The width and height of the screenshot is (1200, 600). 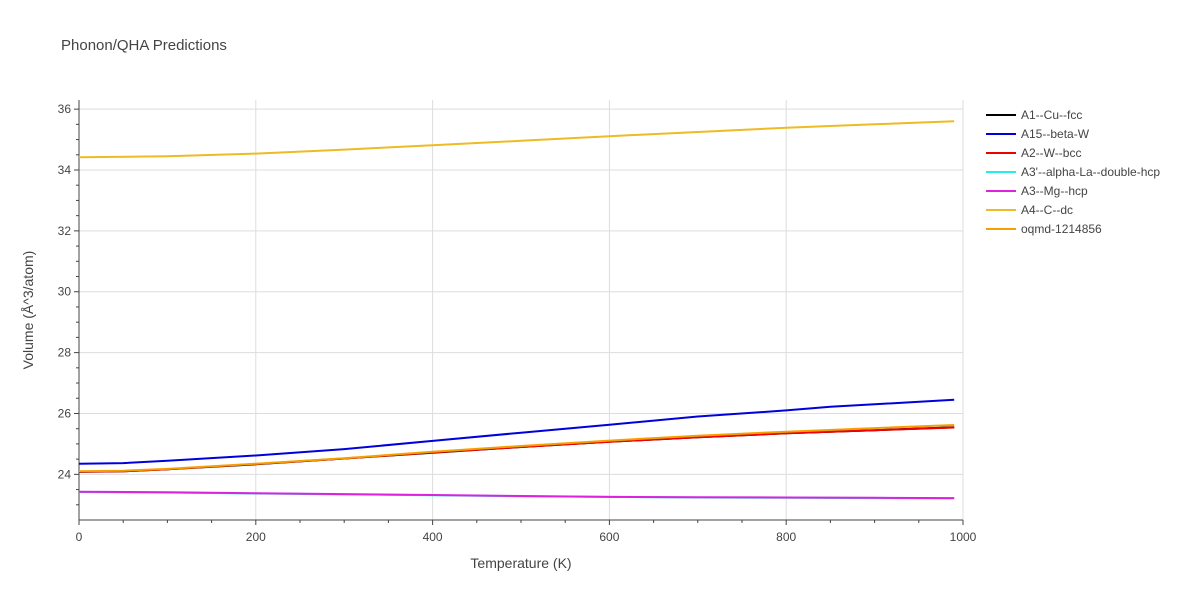 I want to click on chart-title: Phonon/QHA Predictions, so click(x=144, y=45).